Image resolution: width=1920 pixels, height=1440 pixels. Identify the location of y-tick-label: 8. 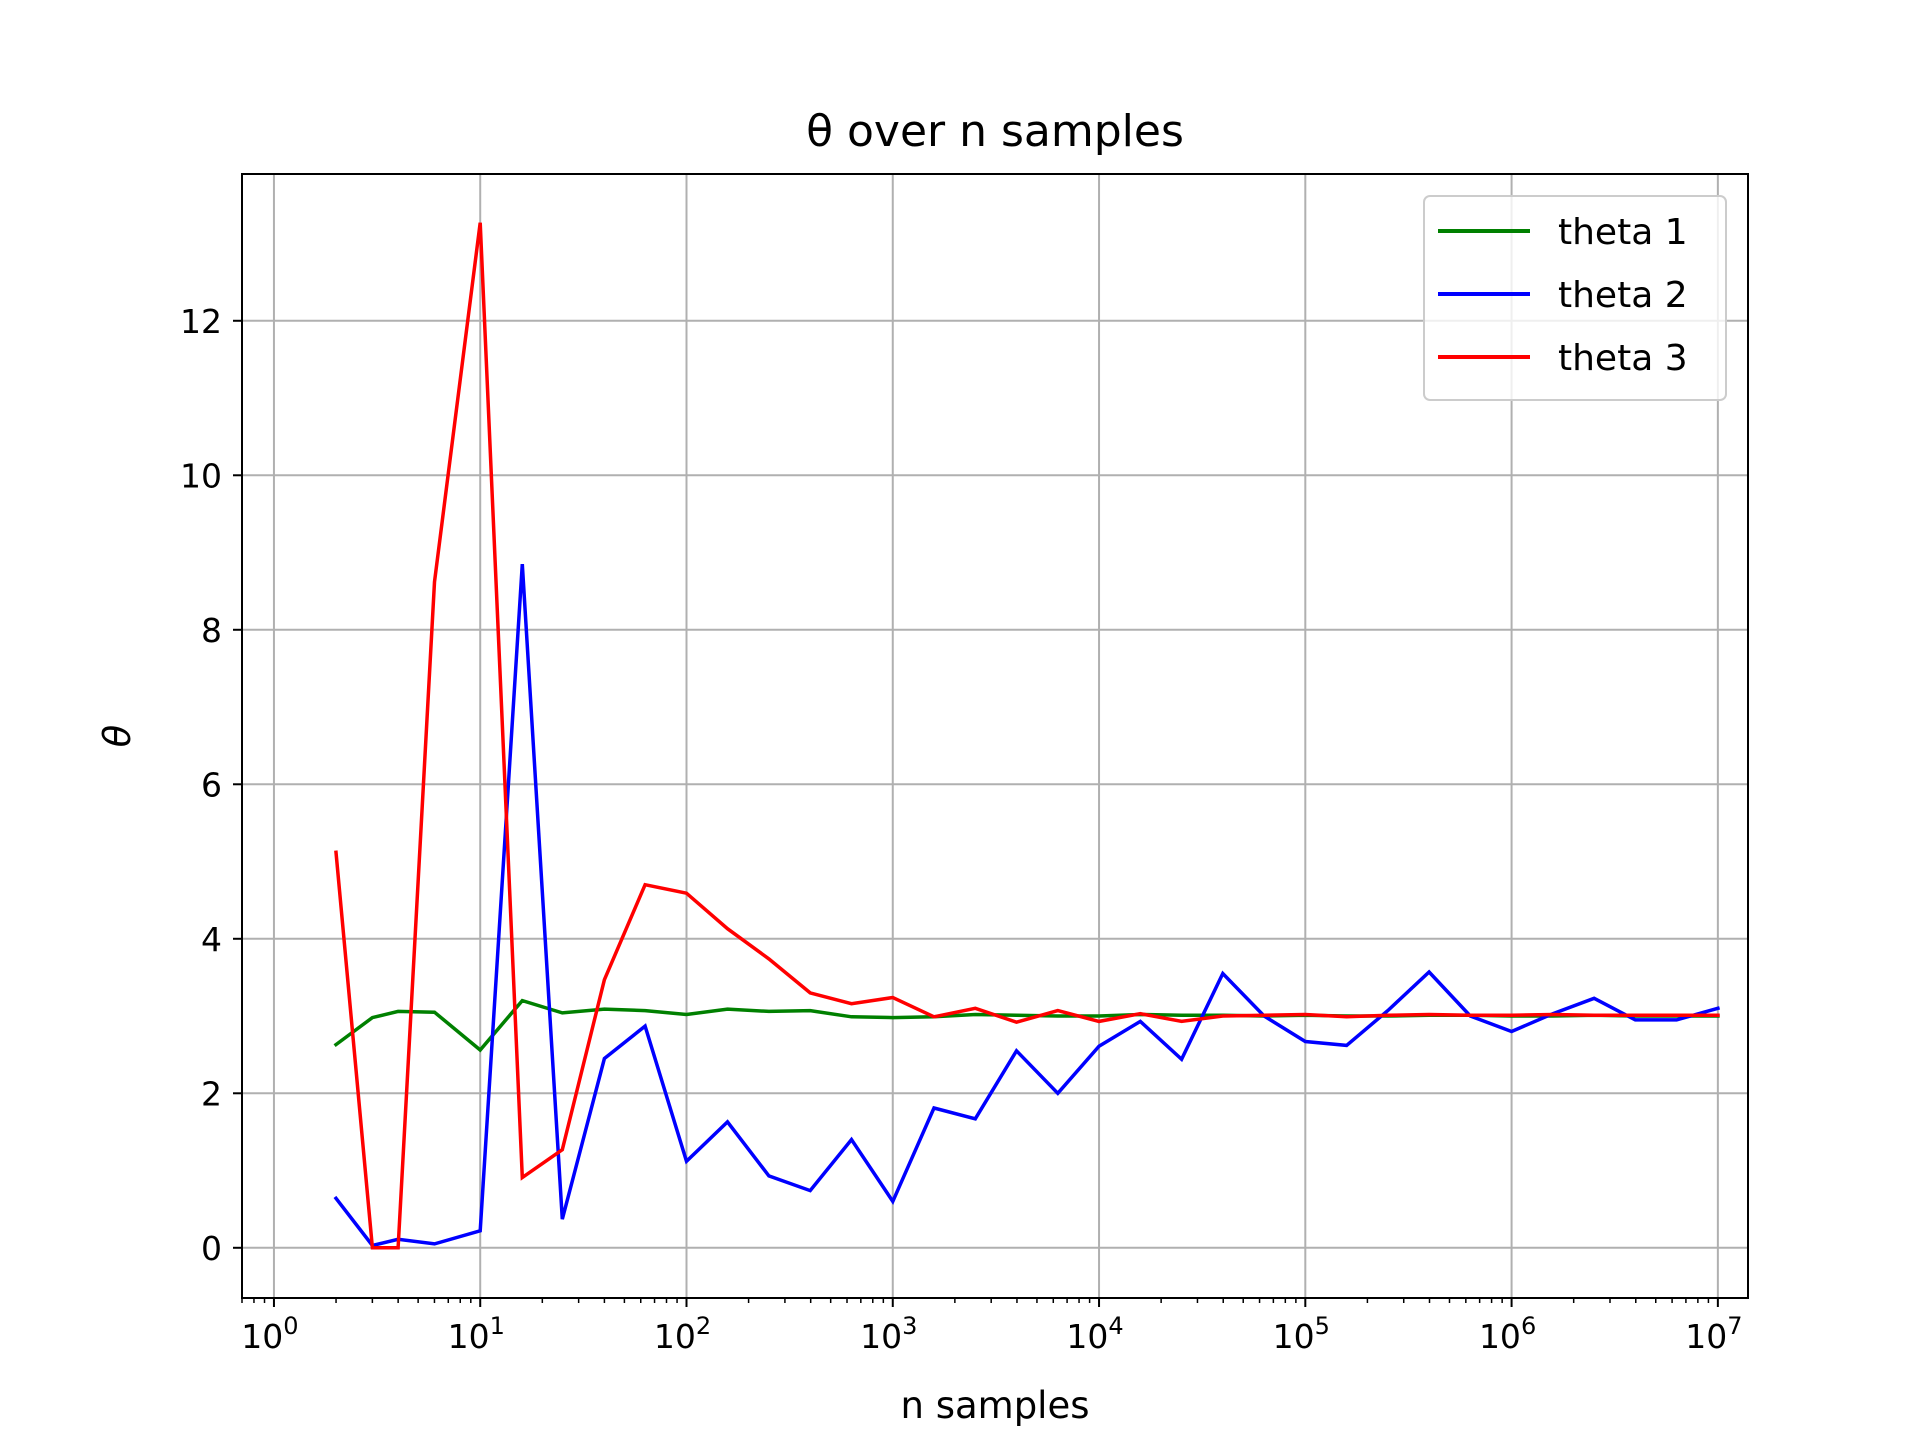
(211, 630).